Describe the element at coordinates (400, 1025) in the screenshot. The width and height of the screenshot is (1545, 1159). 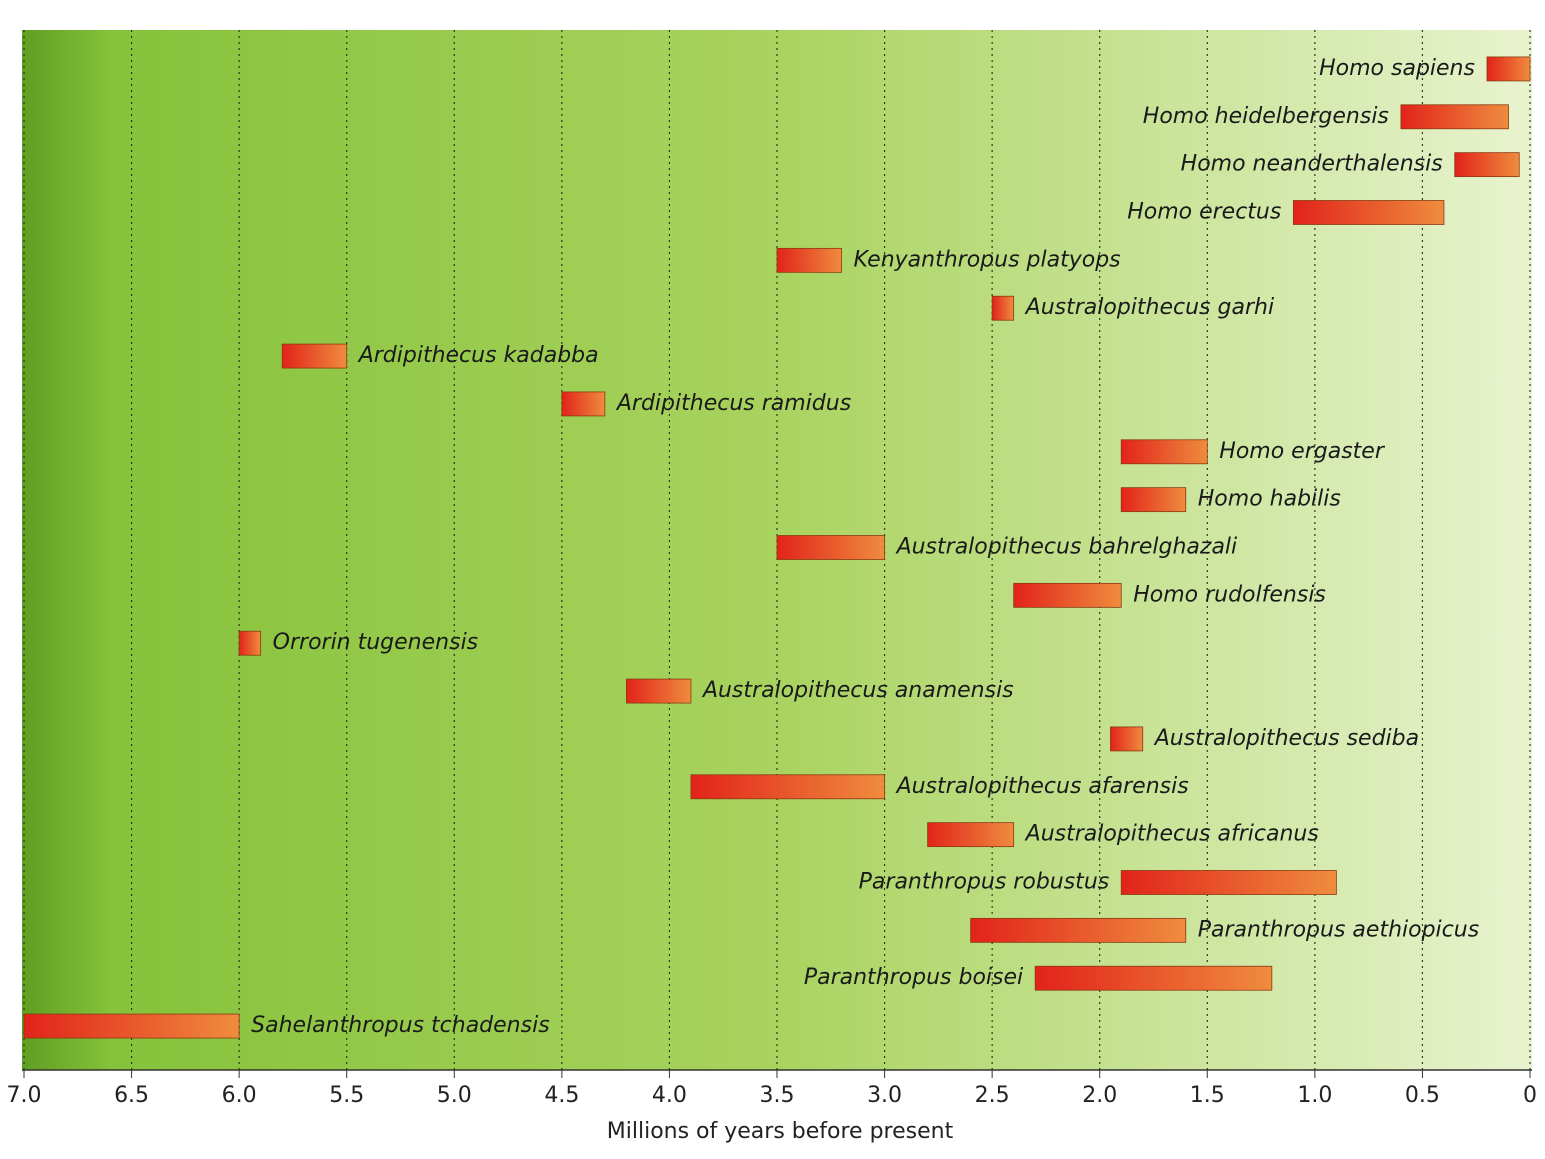
I see `species-label: Sahelanthropus tchadensis` at that location.